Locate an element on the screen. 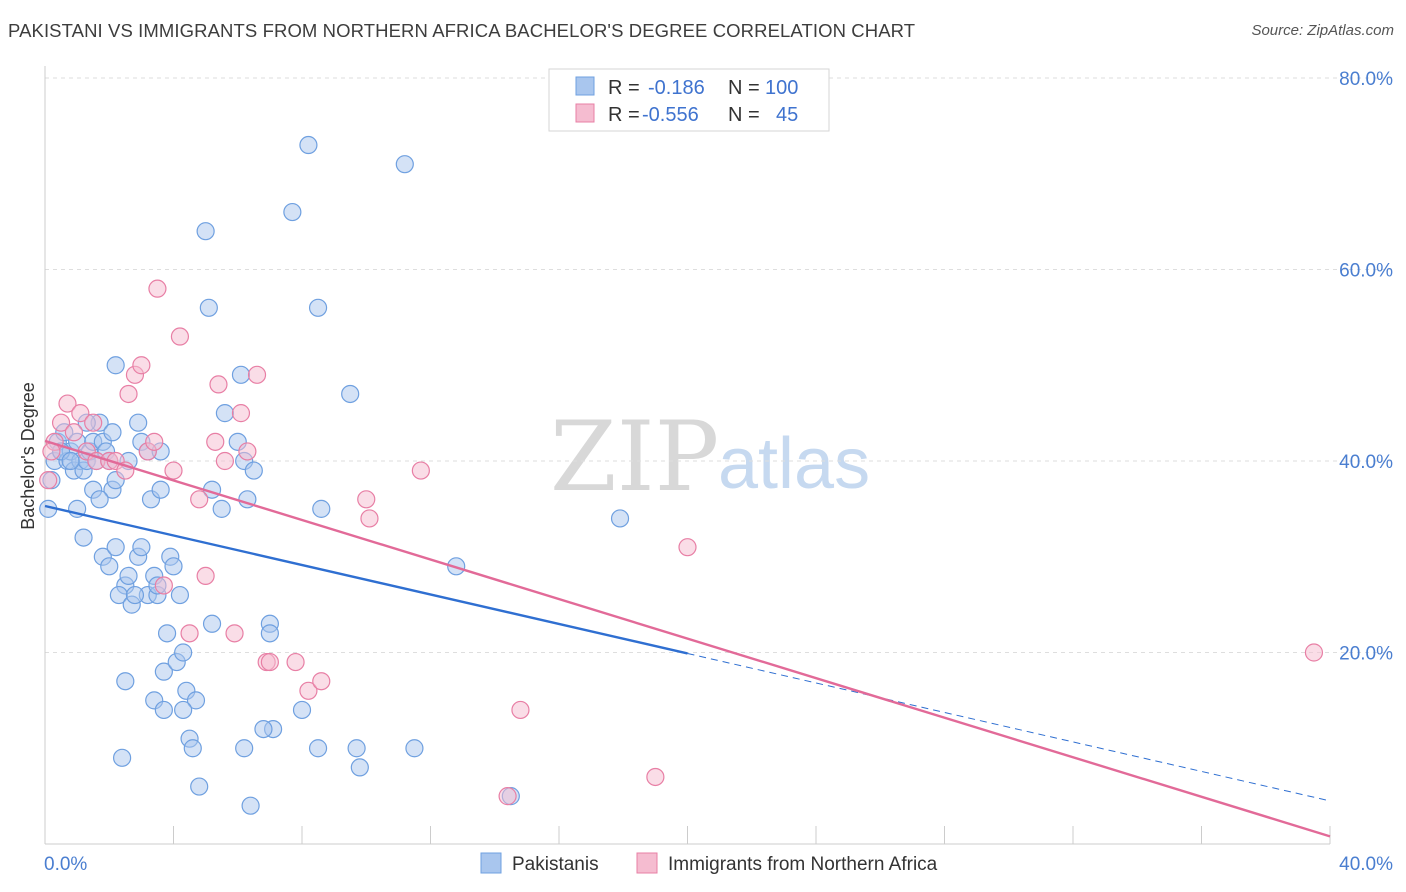 Image resolution: width=1406 pixels, height=892 pixels. legend-r-label-1: R = is located at coordinates (624, 88).